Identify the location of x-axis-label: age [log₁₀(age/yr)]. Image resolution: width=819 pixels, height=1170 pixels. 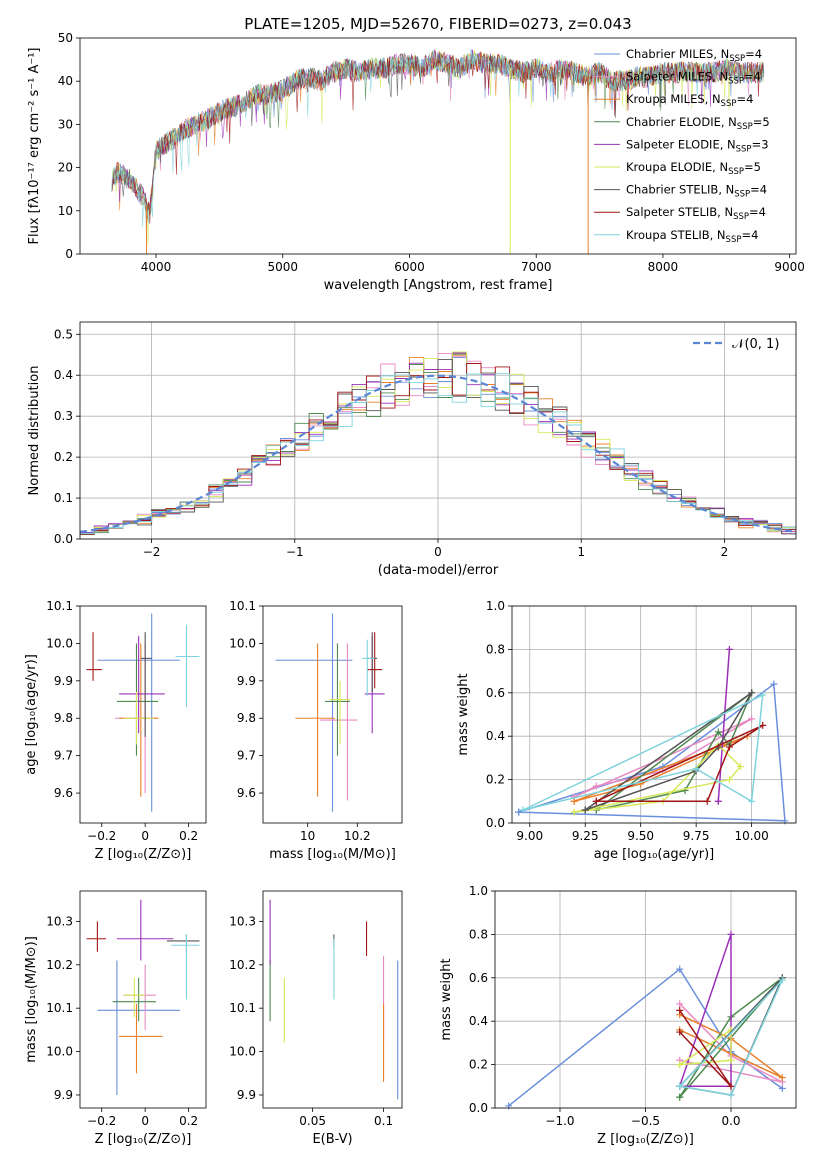
(654, 854).